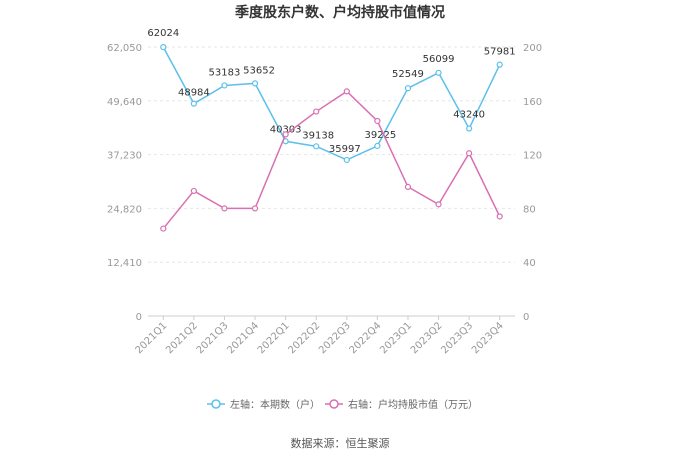 The height and width of the screenshot is (460, 680). I want to click on legend: 左轴：本期数（户） 右轴：户均持股市值（万元）, so click(342, 404).